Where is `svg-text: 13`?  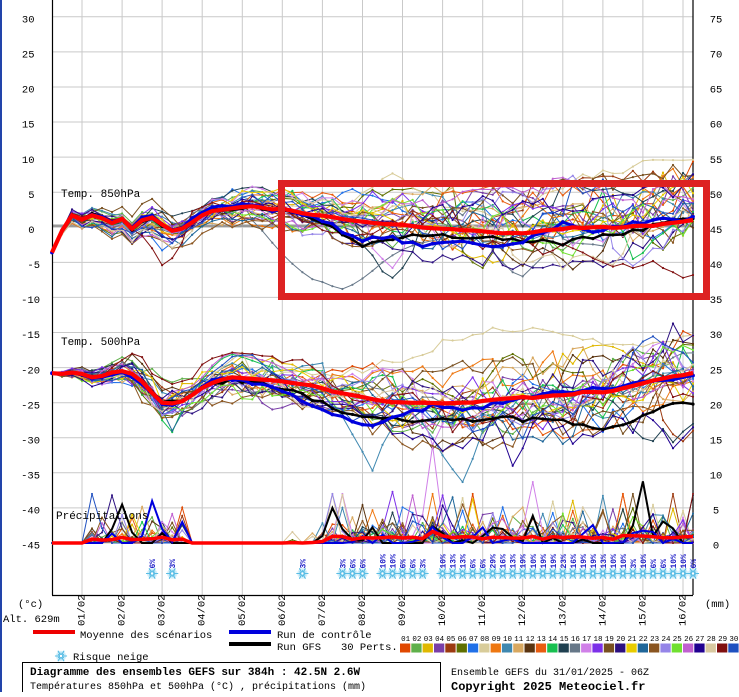 svg-text: 13 is located at coordinates (542, 640).